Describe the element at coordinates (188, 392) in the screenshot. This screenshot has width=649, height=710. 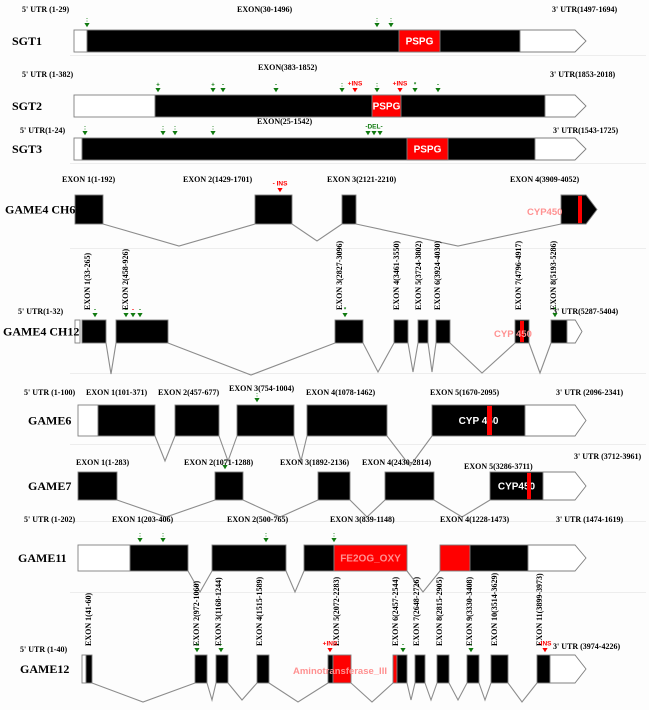
I see `region-label: EXON 2(457-677)` at that location.